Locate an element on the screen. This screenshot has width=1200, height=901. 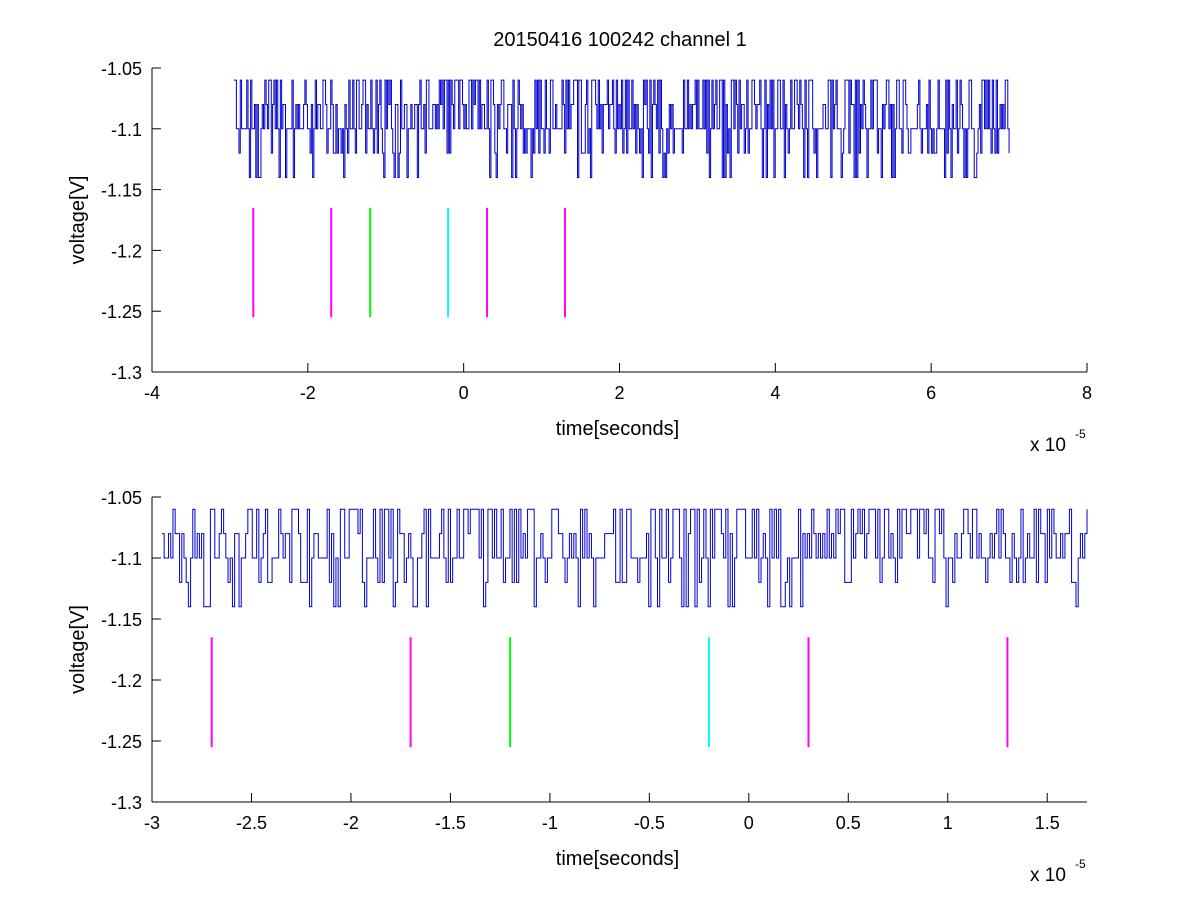
x-tick-label: 0.5 is located at coordinates (848, 823).